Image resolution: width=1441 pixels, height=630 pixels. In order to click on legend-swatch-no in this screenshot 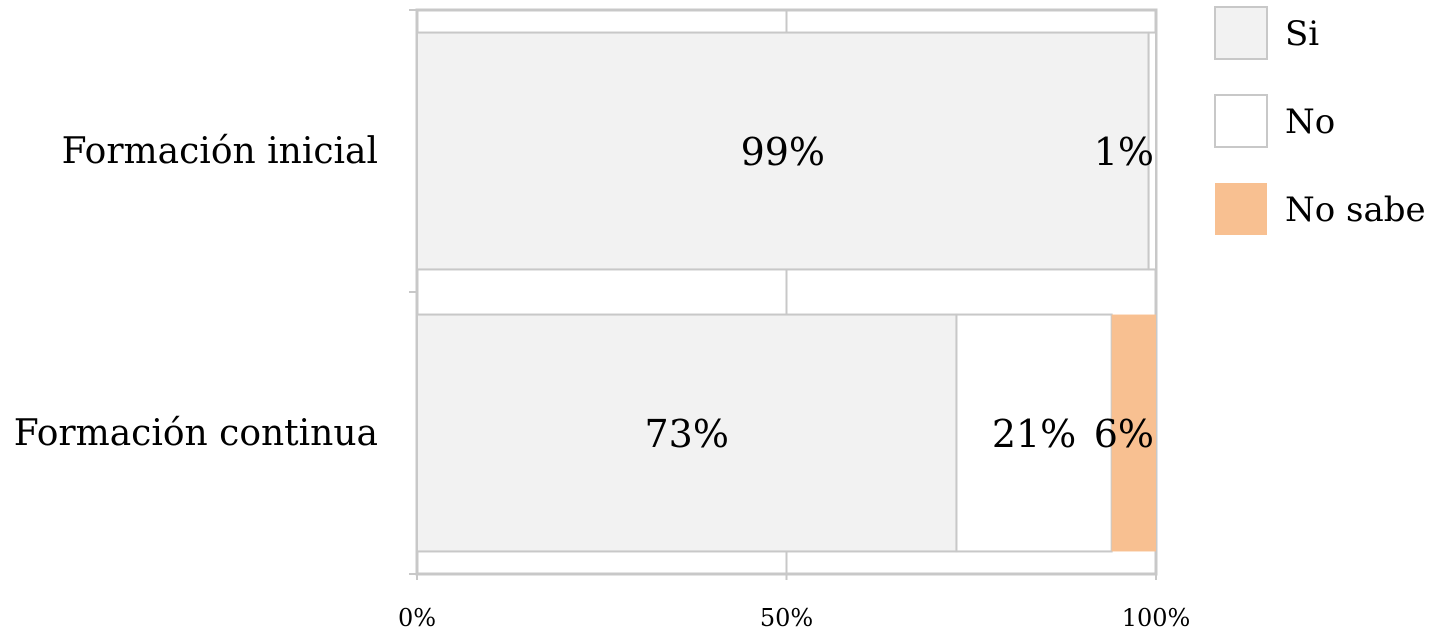, I will do `click(1241, 121)`.